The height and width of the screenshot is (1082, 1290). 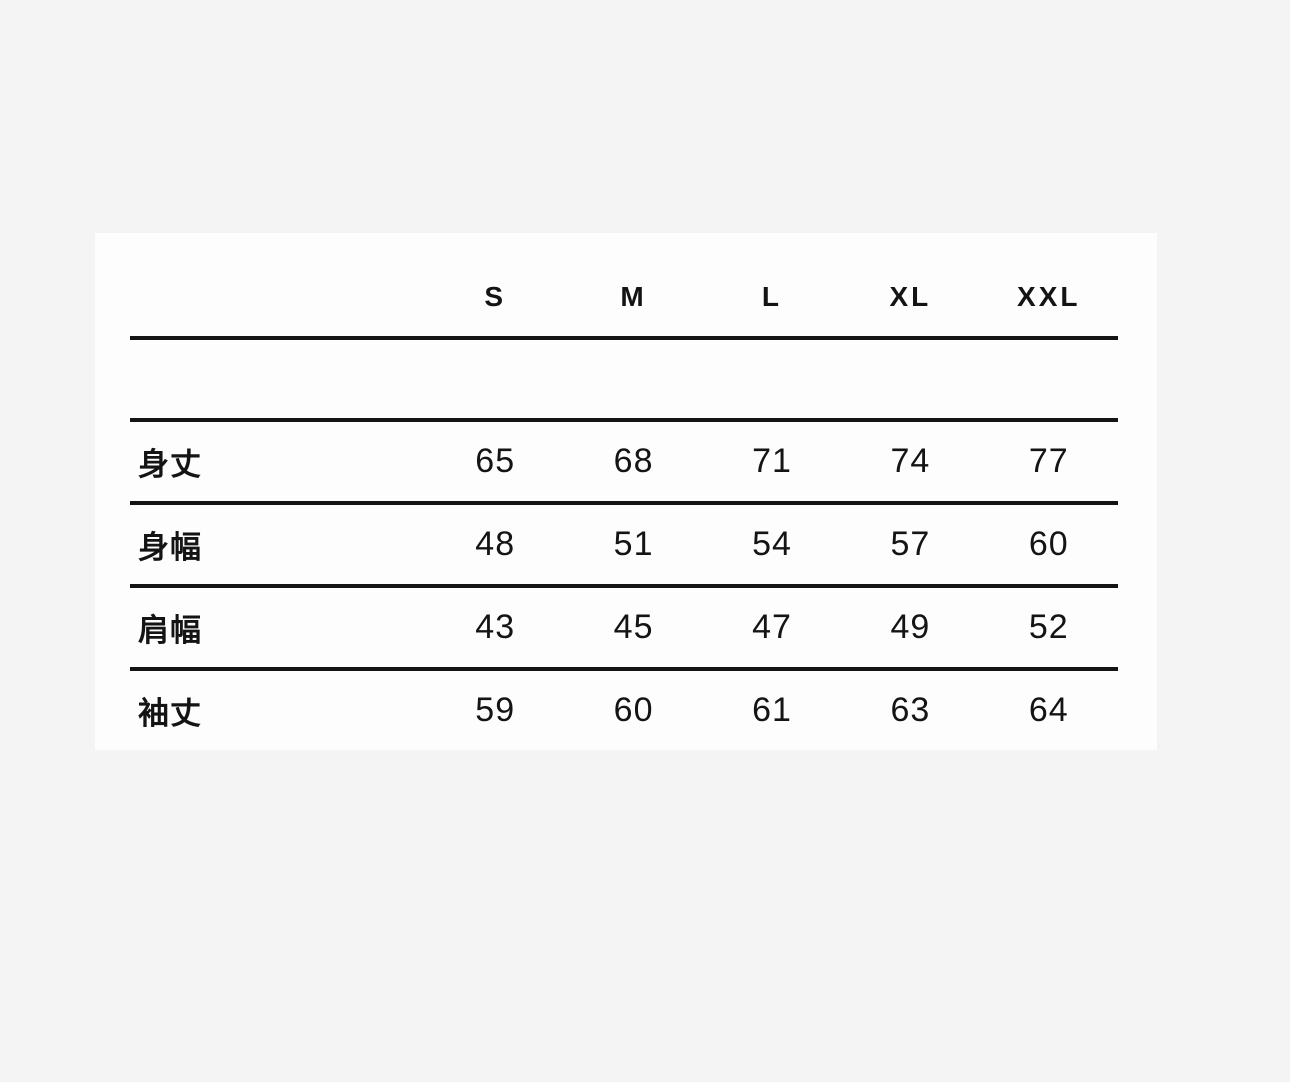 What do you see at coordinates (495, 298) in the screenshot?
I see `header-size-s: S` at bounding box center [495, 298].